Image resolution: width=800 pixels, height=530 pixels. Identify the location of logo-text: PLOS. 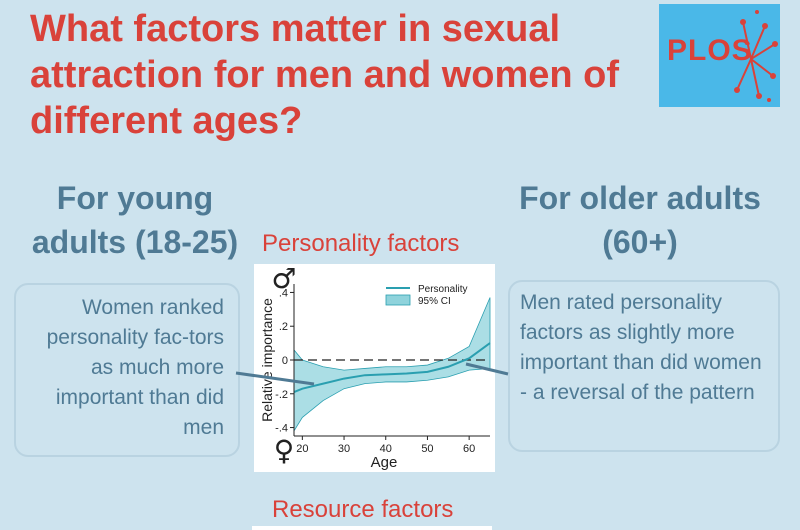
(710, 50).